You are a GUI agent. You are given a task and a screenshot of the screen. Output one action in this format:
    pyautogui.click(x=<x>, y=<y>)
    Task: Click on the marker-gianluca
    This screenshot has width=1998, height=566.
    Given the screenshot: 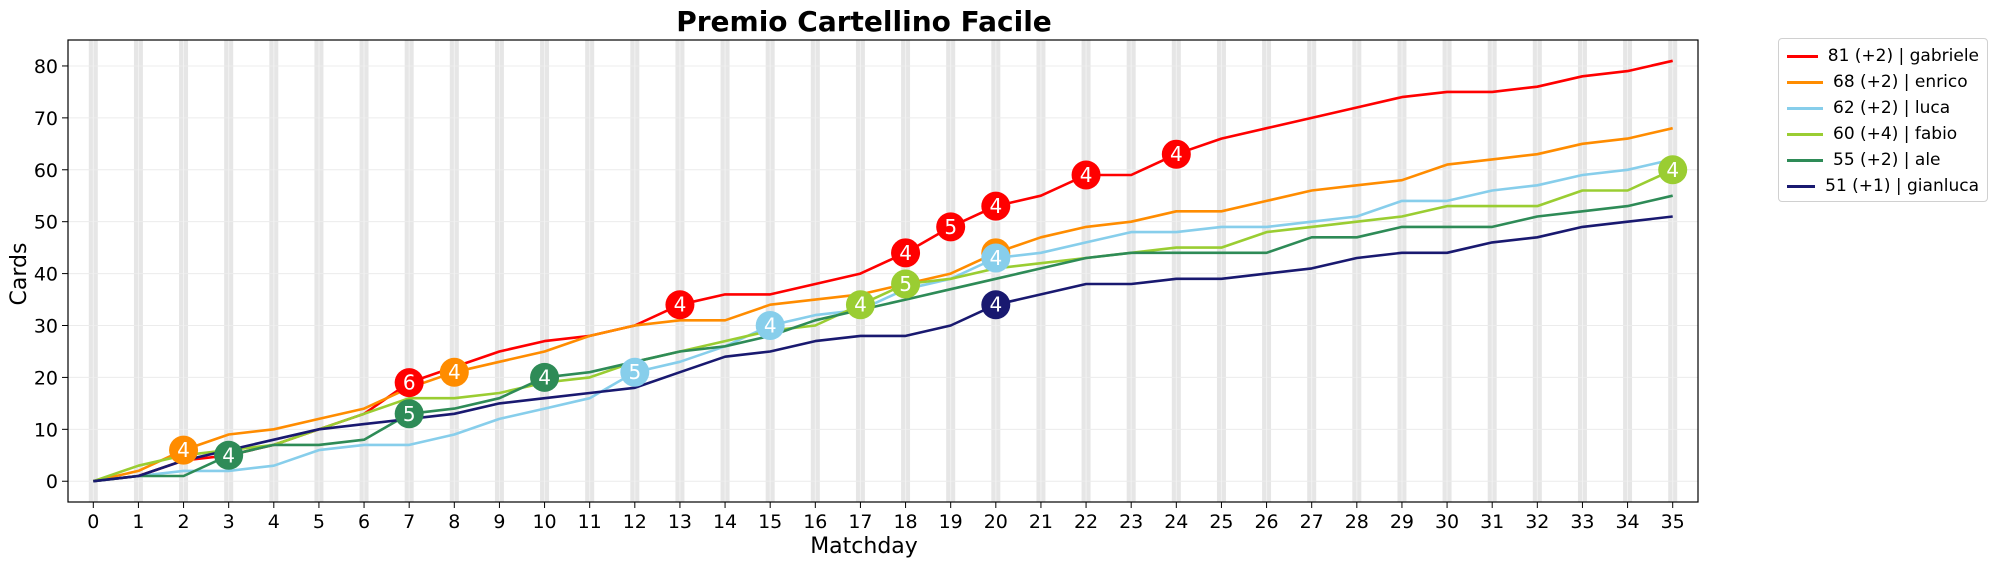 What is the action you would take?
    pyautogui.click(x=996, y=305)
    